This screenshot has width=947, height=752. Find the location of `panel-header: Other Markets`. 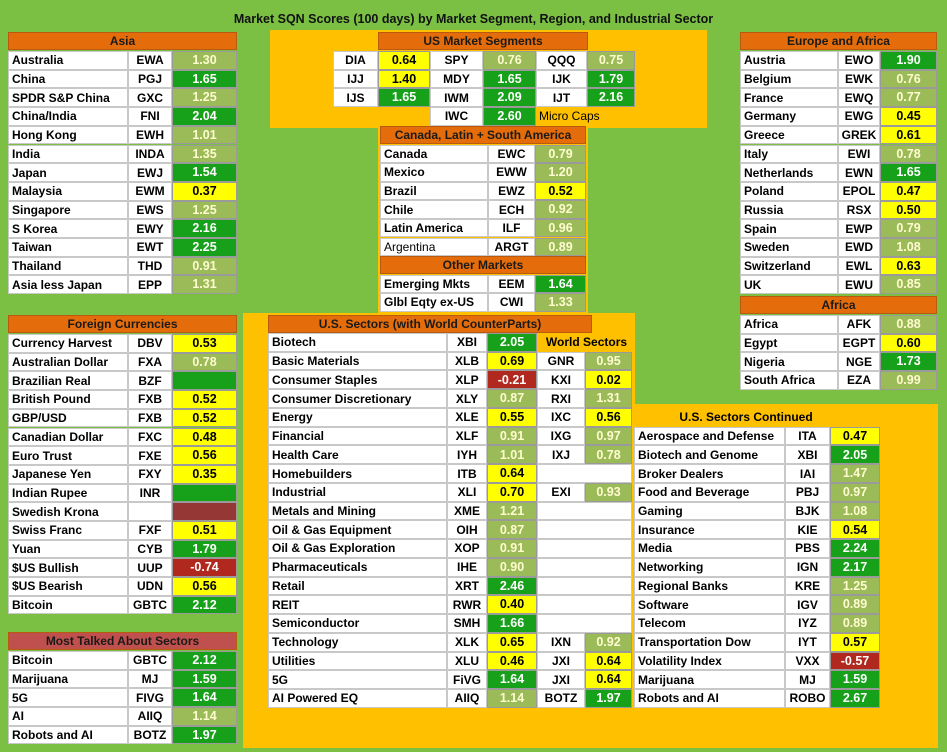

panel-header: Other Markets is located at coordinates (483, 265).